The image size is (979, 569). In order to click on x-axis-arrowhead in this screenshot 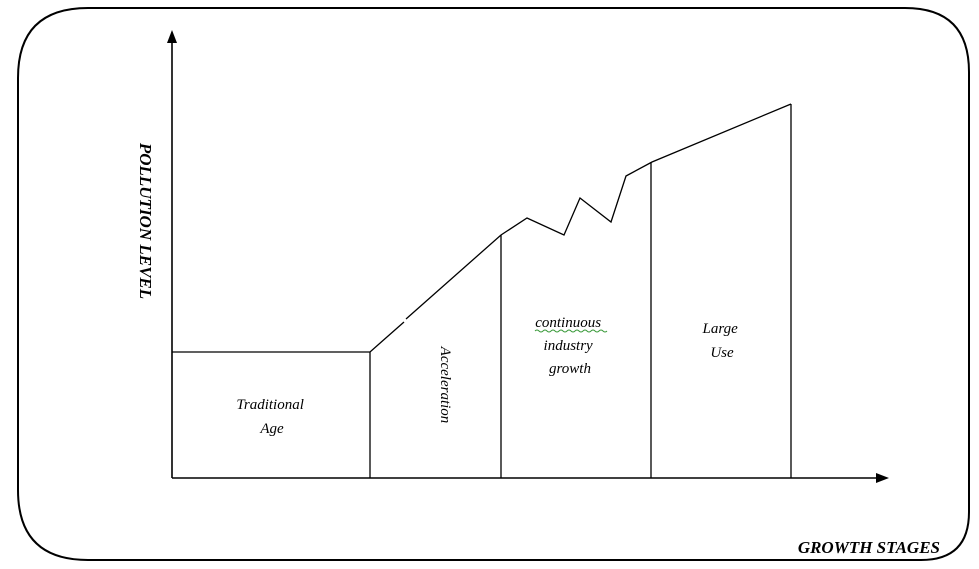, I will do `click(882, 478)`.